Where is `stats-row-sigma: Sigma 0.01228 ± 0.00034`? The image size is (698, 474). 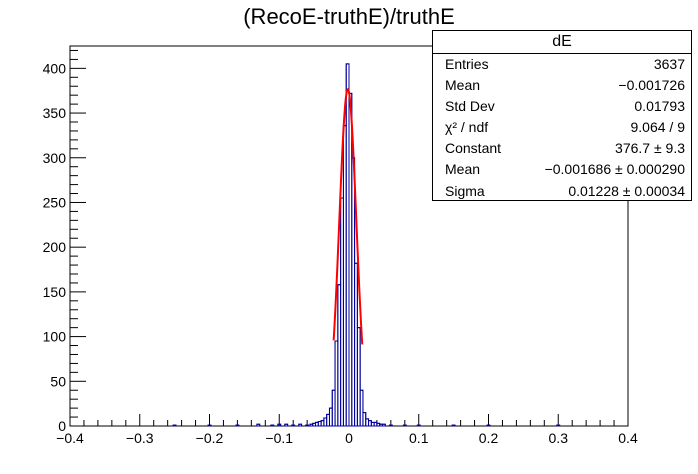 stats-row-sigma: Sigma 0.01228 ± 0.00034 is located at coordinates (565, 190).